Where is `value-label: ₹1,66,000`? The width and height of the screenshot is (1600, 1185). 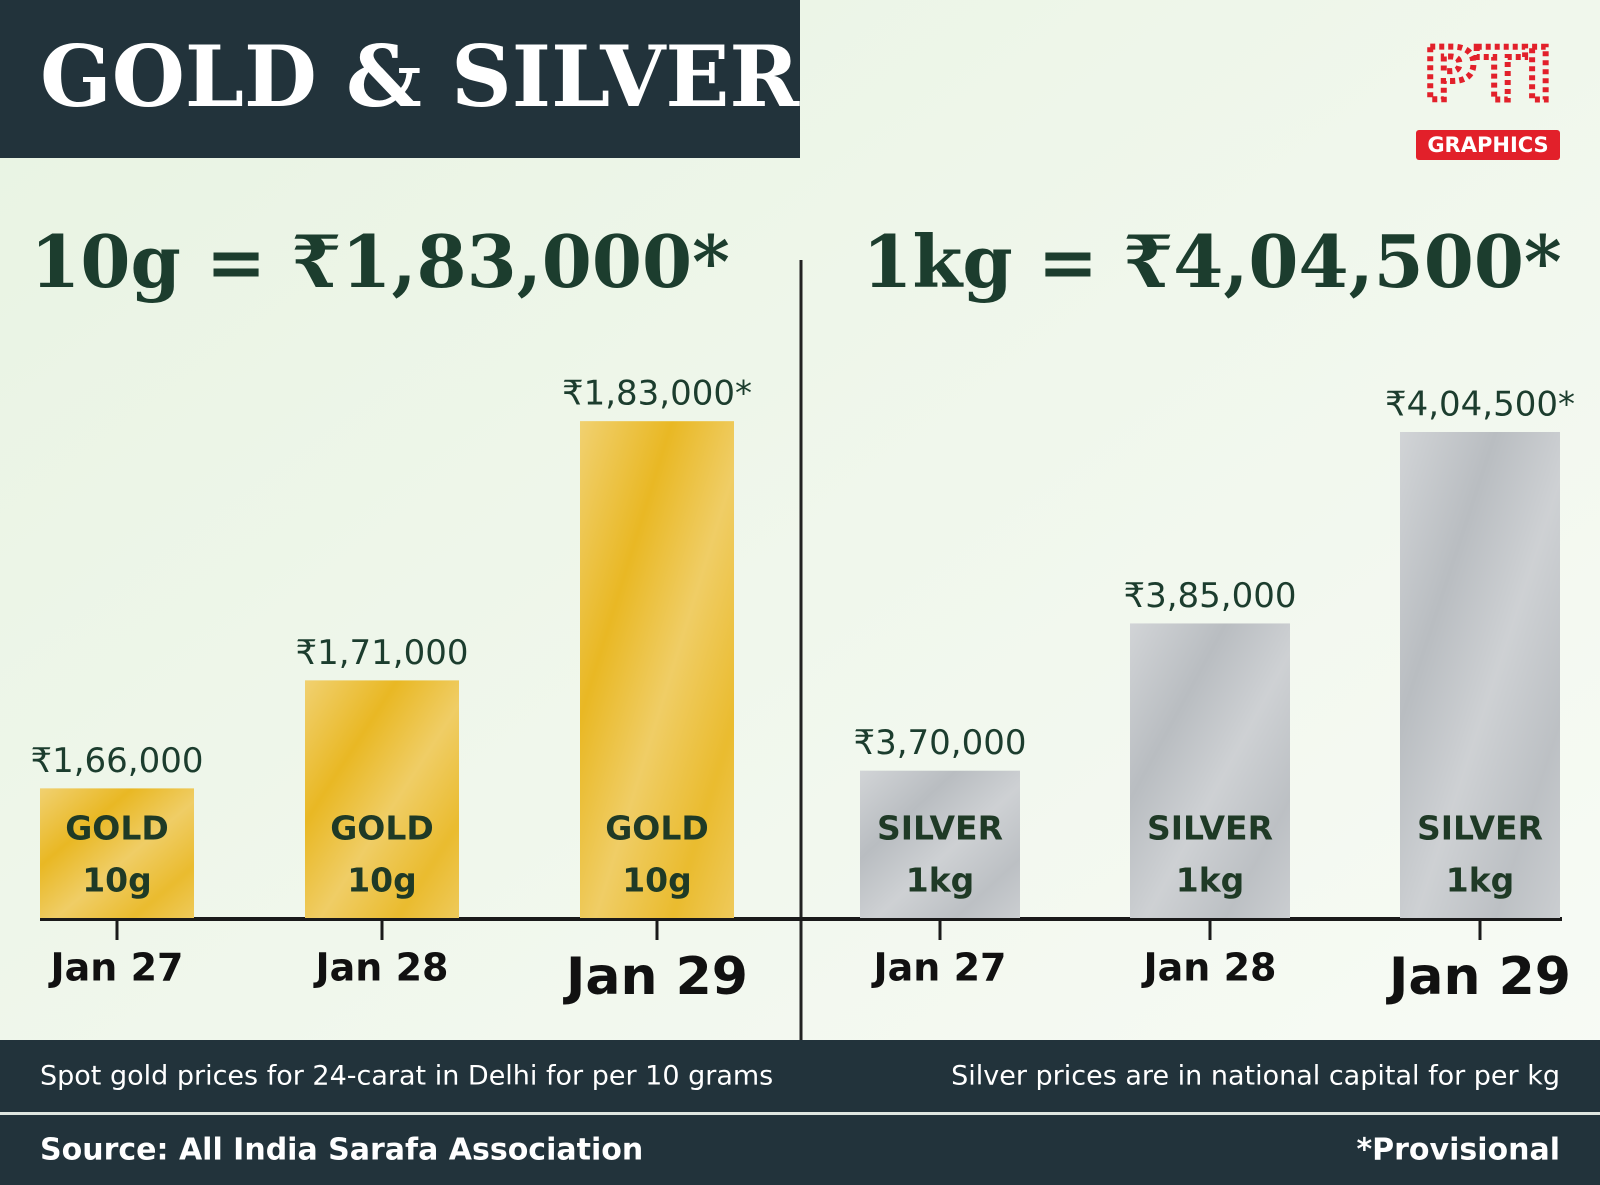
value-label: ₹1,66,000 is located at coordinates (116, 761).